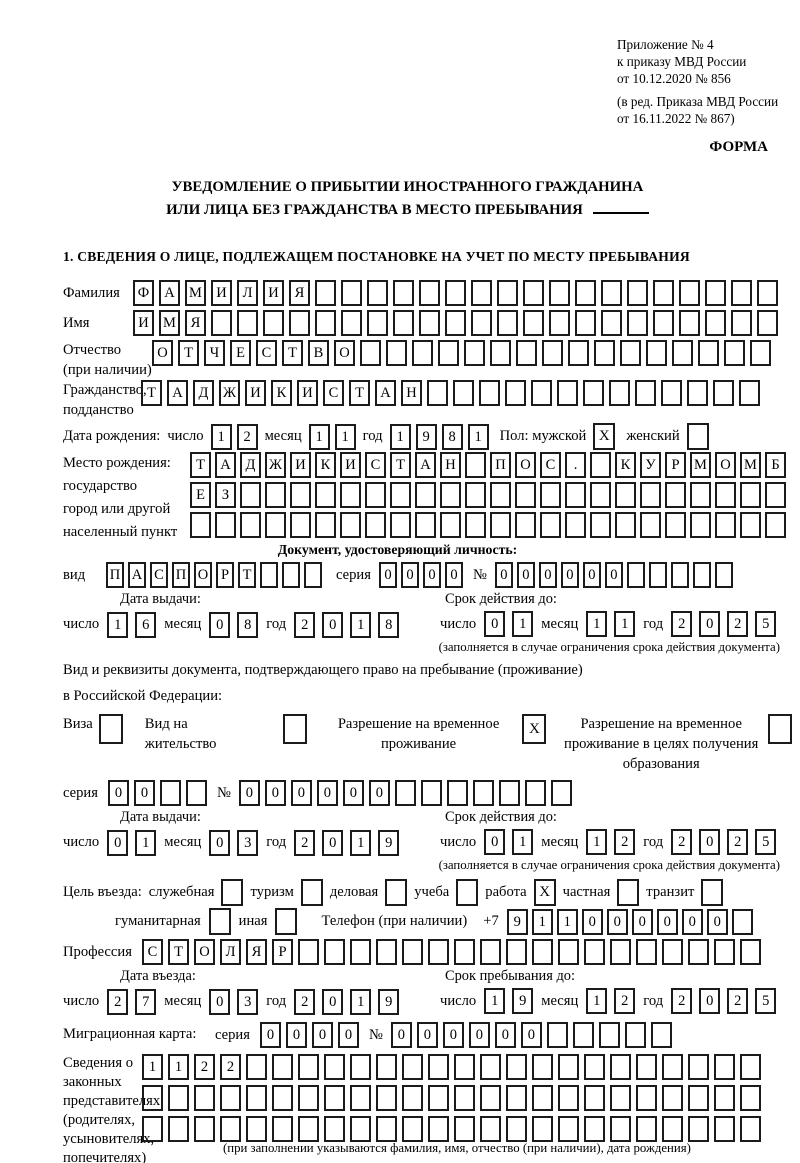  What do you see at coordinates (200, 465) in the screenshot?
I see `char-box: Т` at bounding box center [200, 465].